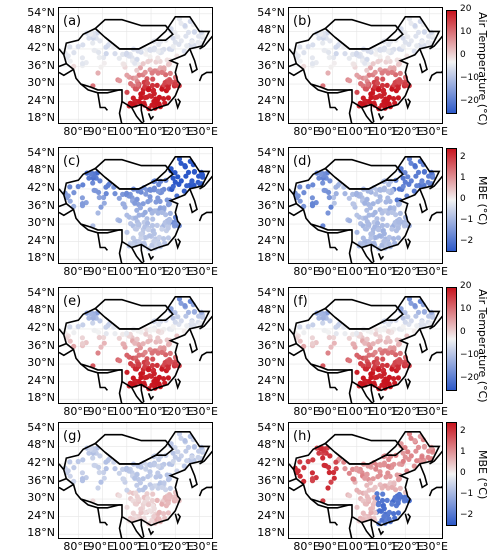 This screenshot has width=494, height=553. I want to click on longitude-tick-label: 120°E, so click(407, 271).